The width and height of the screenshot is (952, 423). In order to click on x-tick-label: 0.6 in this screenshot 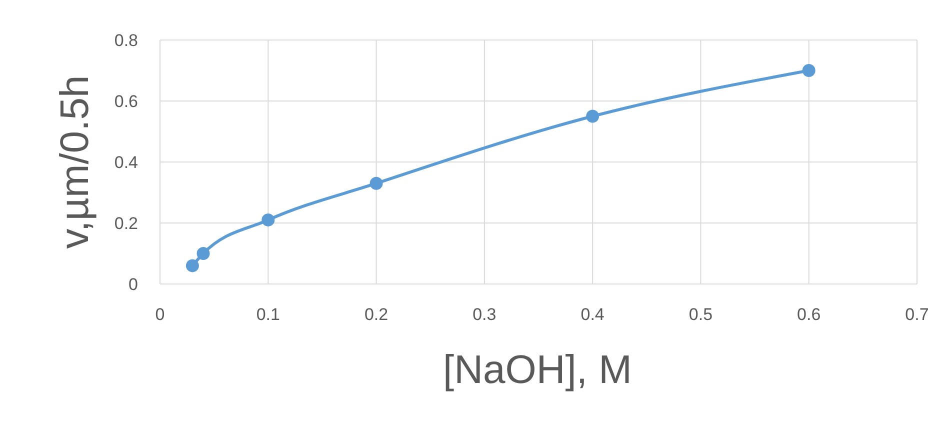, I will do `click(809, 314)`.